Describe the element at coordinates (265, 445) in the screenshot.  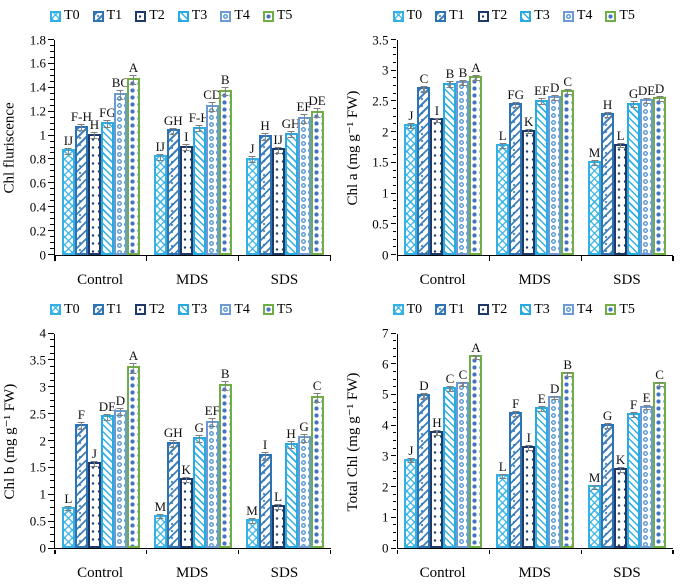
I see `significance-letter: I` at that location.